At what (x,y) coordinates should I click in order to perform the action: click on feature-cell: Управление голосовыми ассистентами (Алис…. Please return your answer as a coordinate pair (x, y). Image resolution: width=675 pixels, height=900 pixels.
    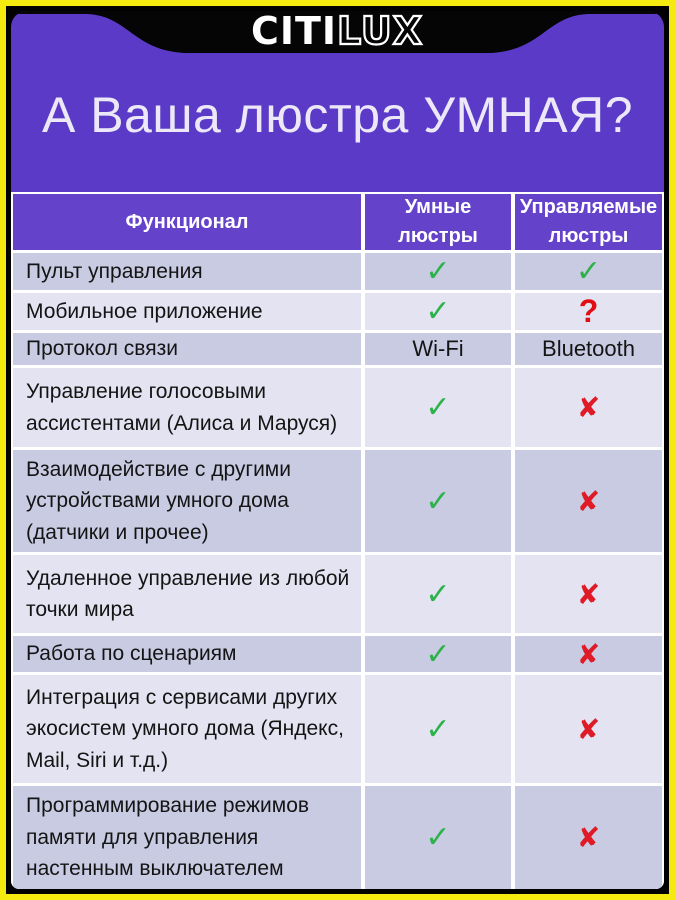
    Looking at the image, I should click on (187, 407).